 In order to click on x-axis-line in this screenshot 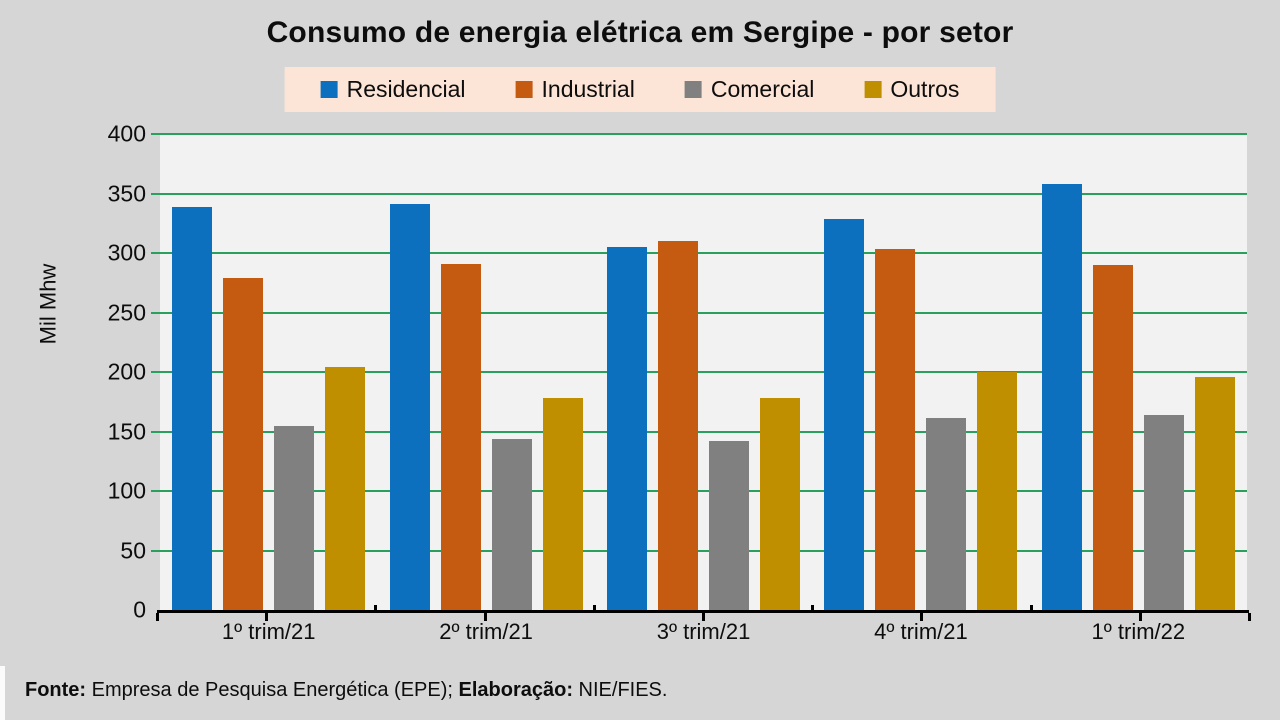, I will do `click(703, 613)`.